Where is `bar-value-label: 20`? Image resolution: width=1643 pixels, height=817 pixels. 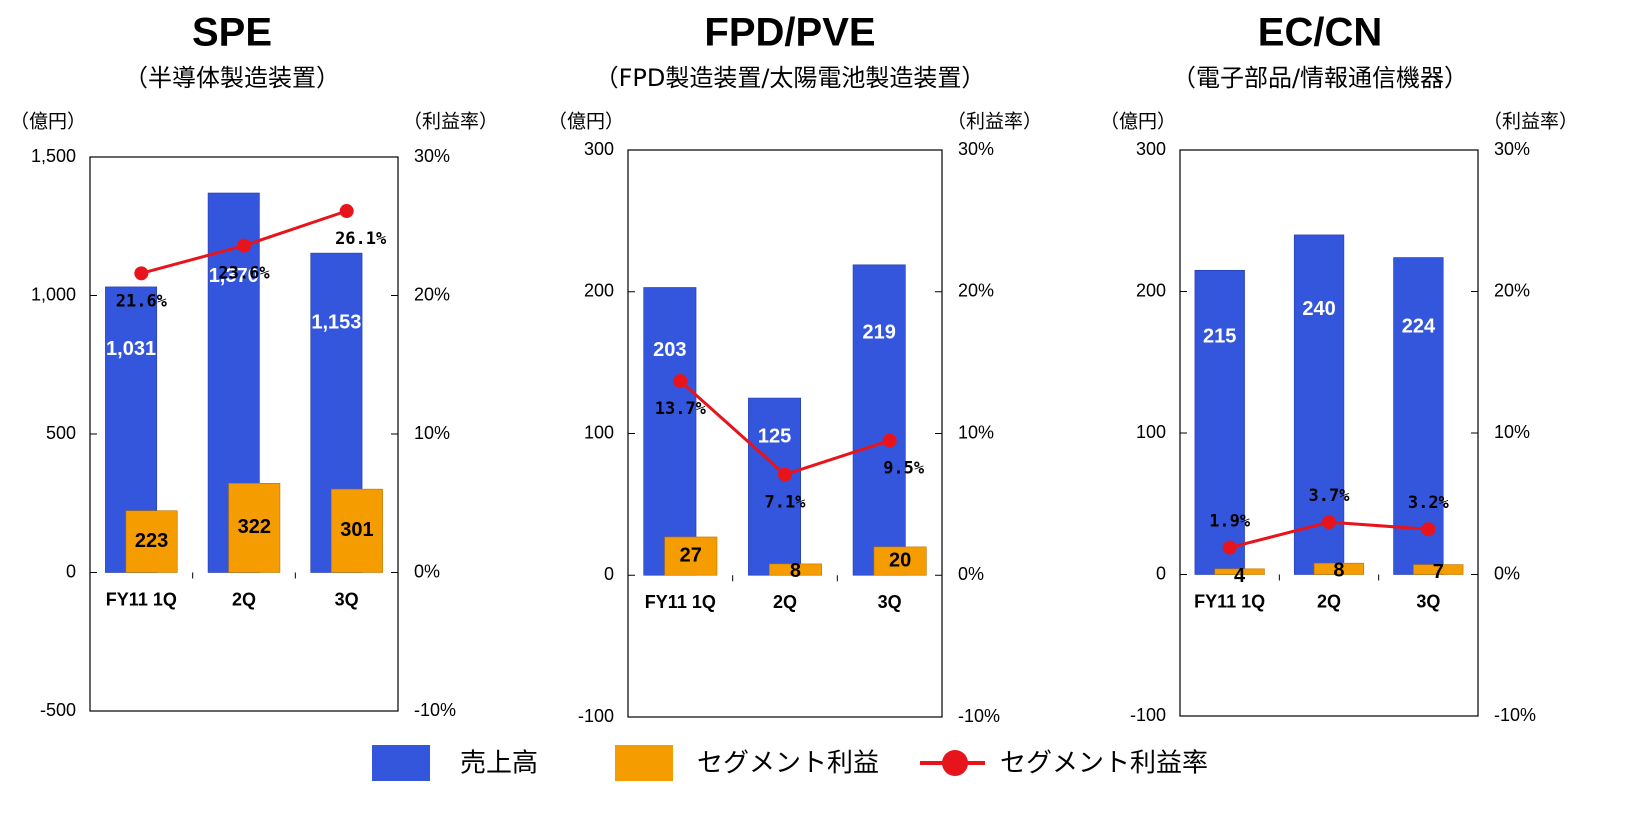
bar-value-label: 20 is located at coordinates (900, 560).